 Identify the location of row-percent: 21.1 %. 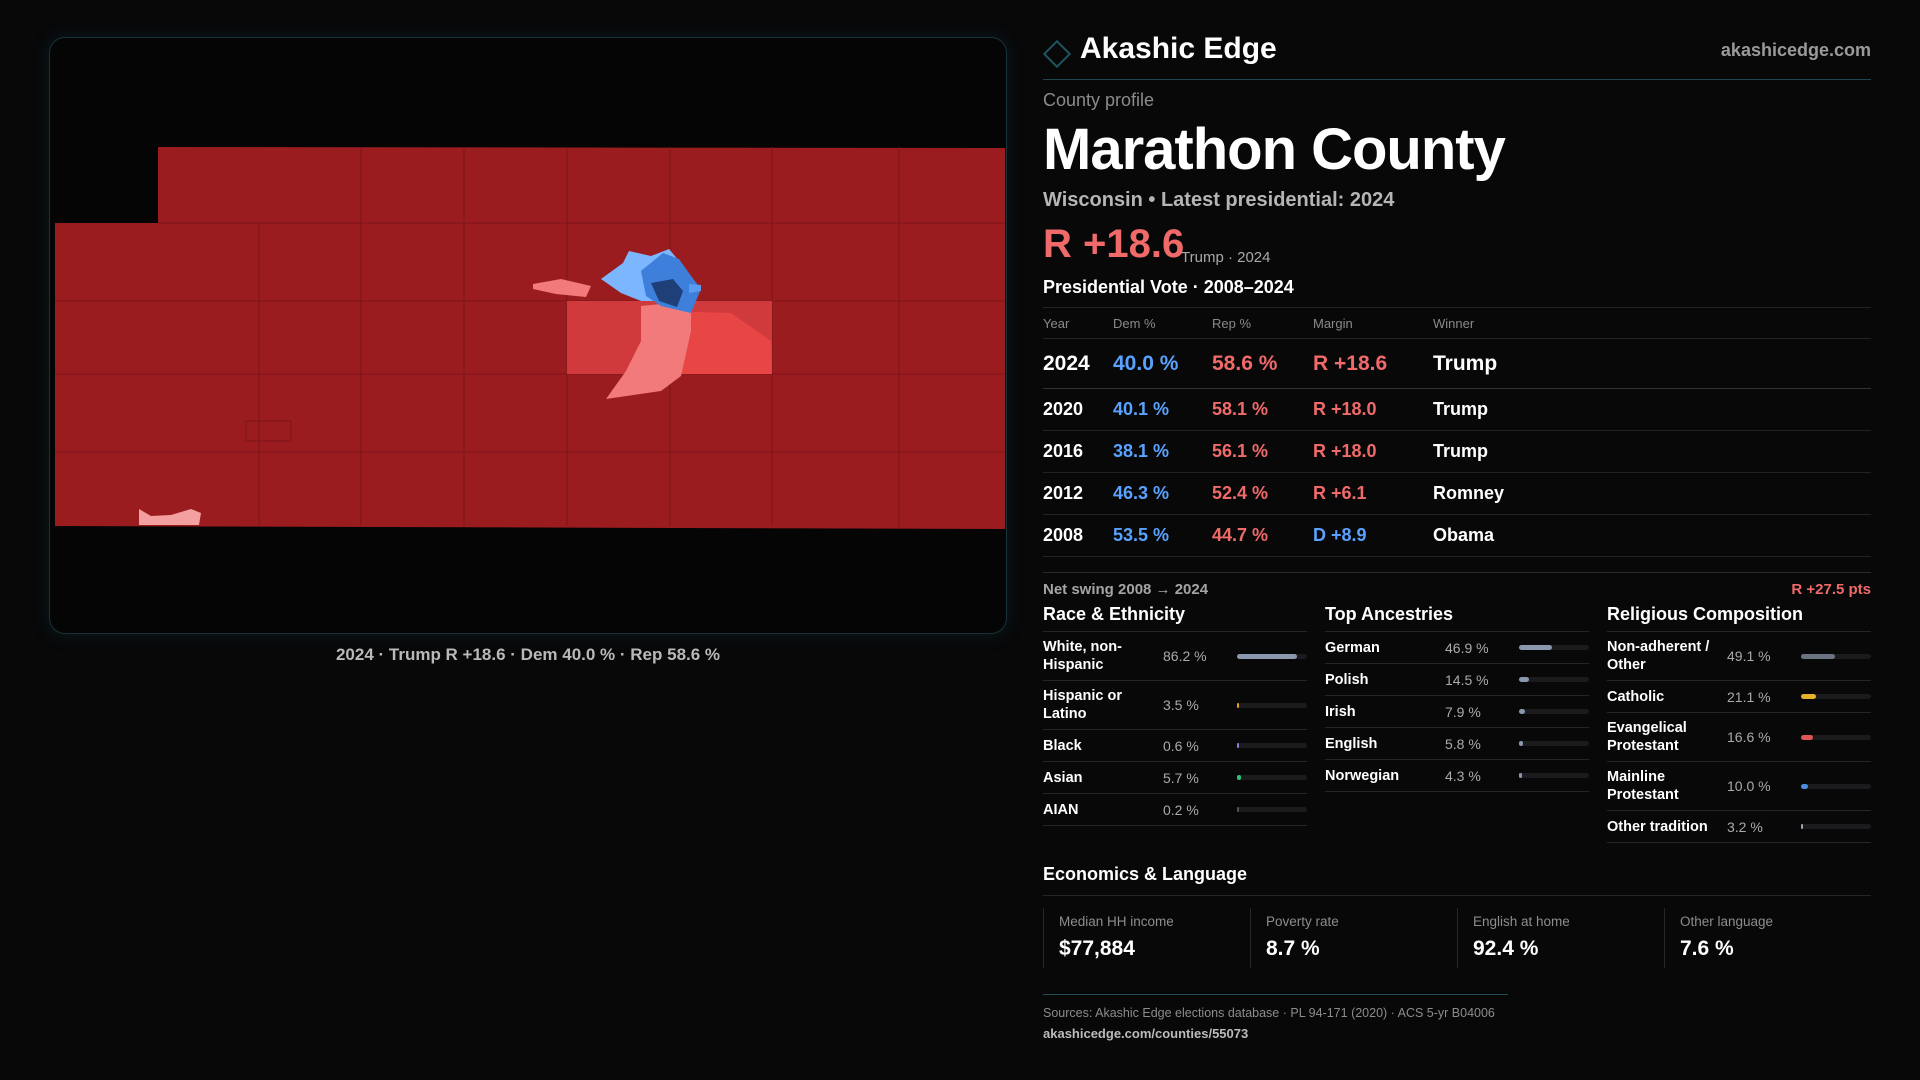
(1749, 696).